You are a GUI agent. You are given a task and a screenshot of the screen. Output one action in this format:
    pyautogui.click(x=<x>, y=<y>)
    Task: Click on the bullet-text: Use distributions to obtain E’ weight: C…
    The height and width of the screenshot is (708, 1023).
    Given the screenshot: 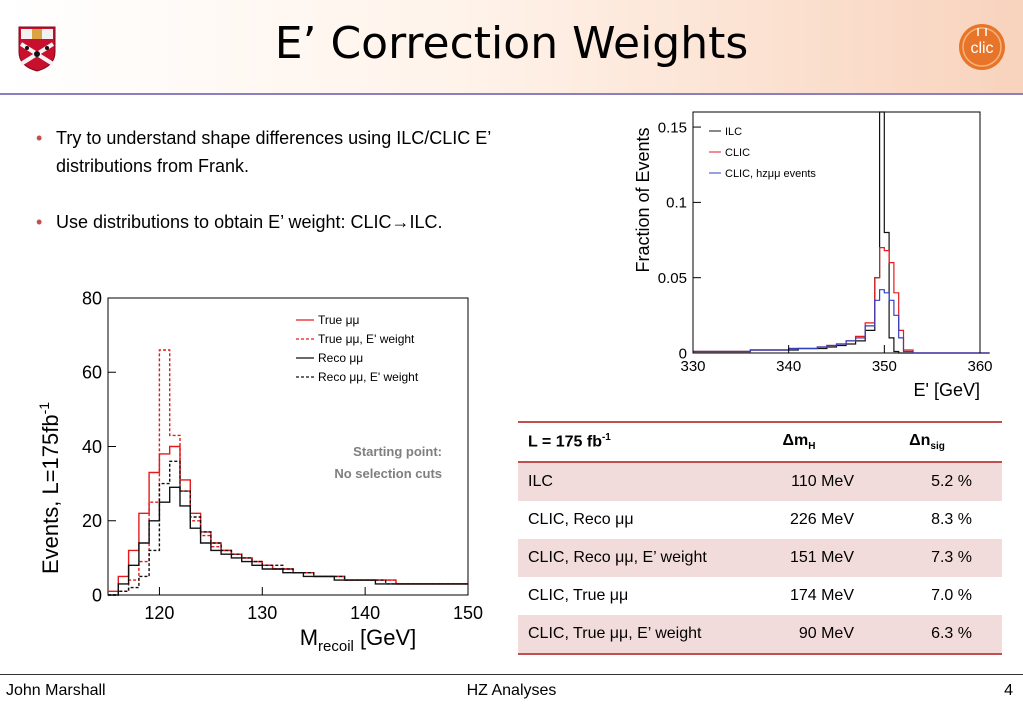 What is the action you would take?
    pyautogui.click(x=249, y=222)
    